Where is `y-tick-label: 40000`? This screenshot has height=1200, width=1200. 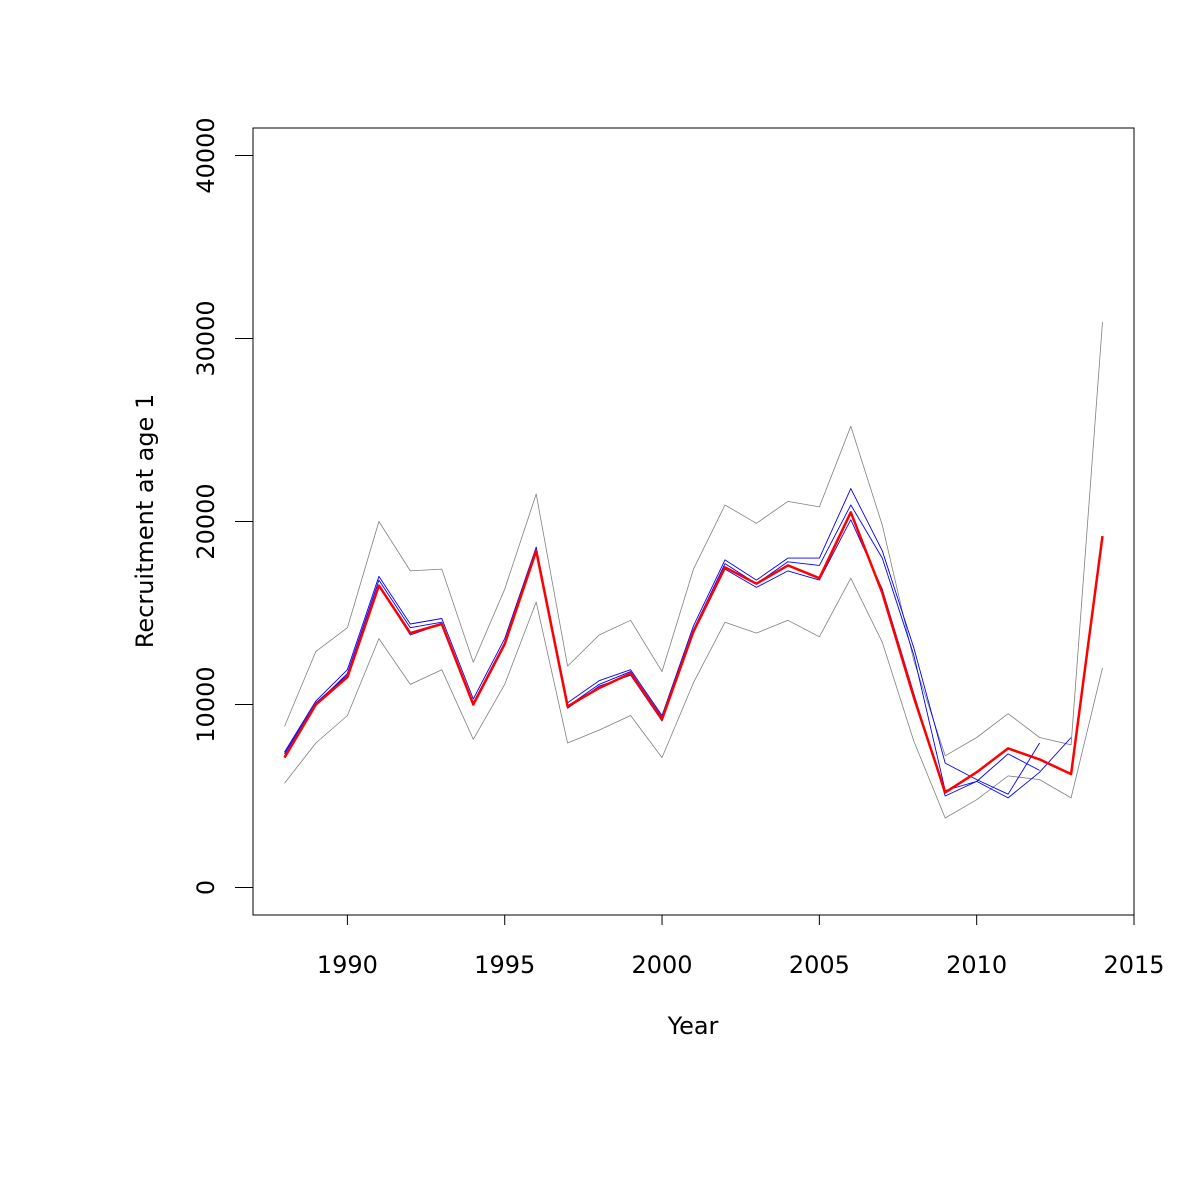
y-tick-label: 40000 is located at coordinates (206, 155).